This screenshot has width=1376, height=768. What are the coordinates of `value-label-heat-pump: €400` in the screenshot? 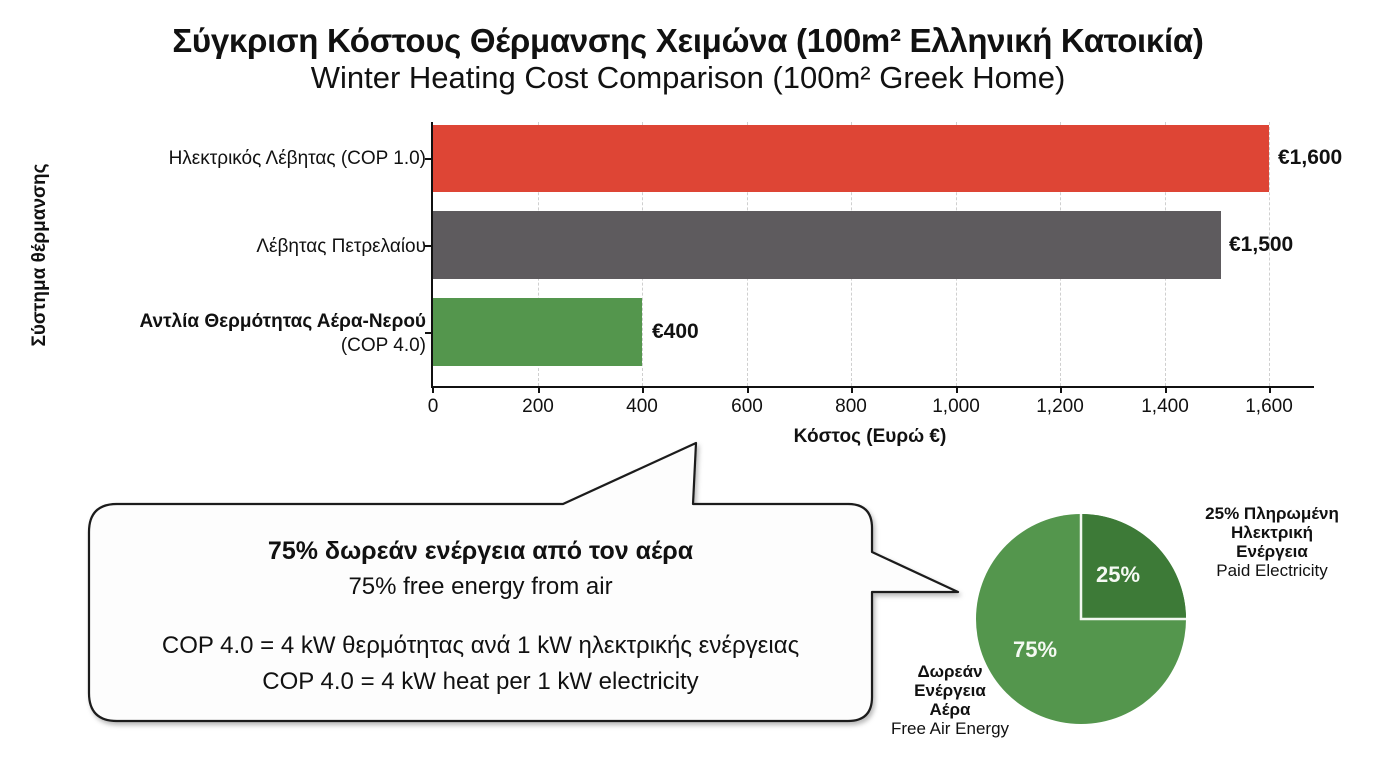 It's located at (675, 331).